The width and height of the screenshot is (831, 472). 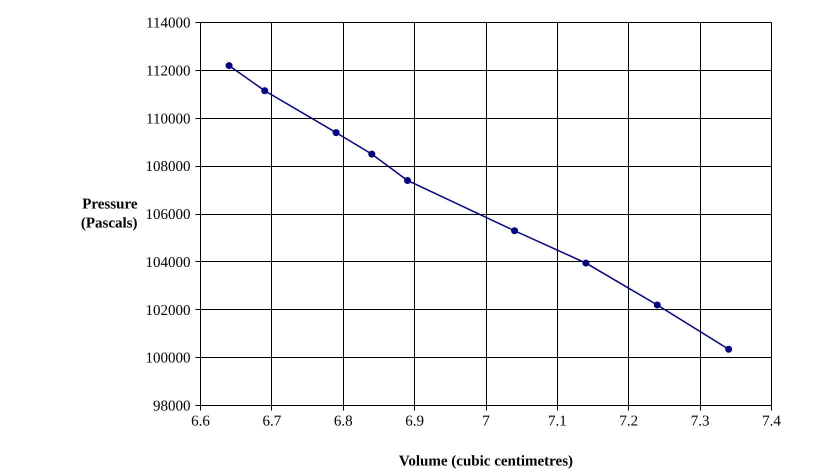 I want to click on y-tick-label: 100000, so click(x=168, y=358).